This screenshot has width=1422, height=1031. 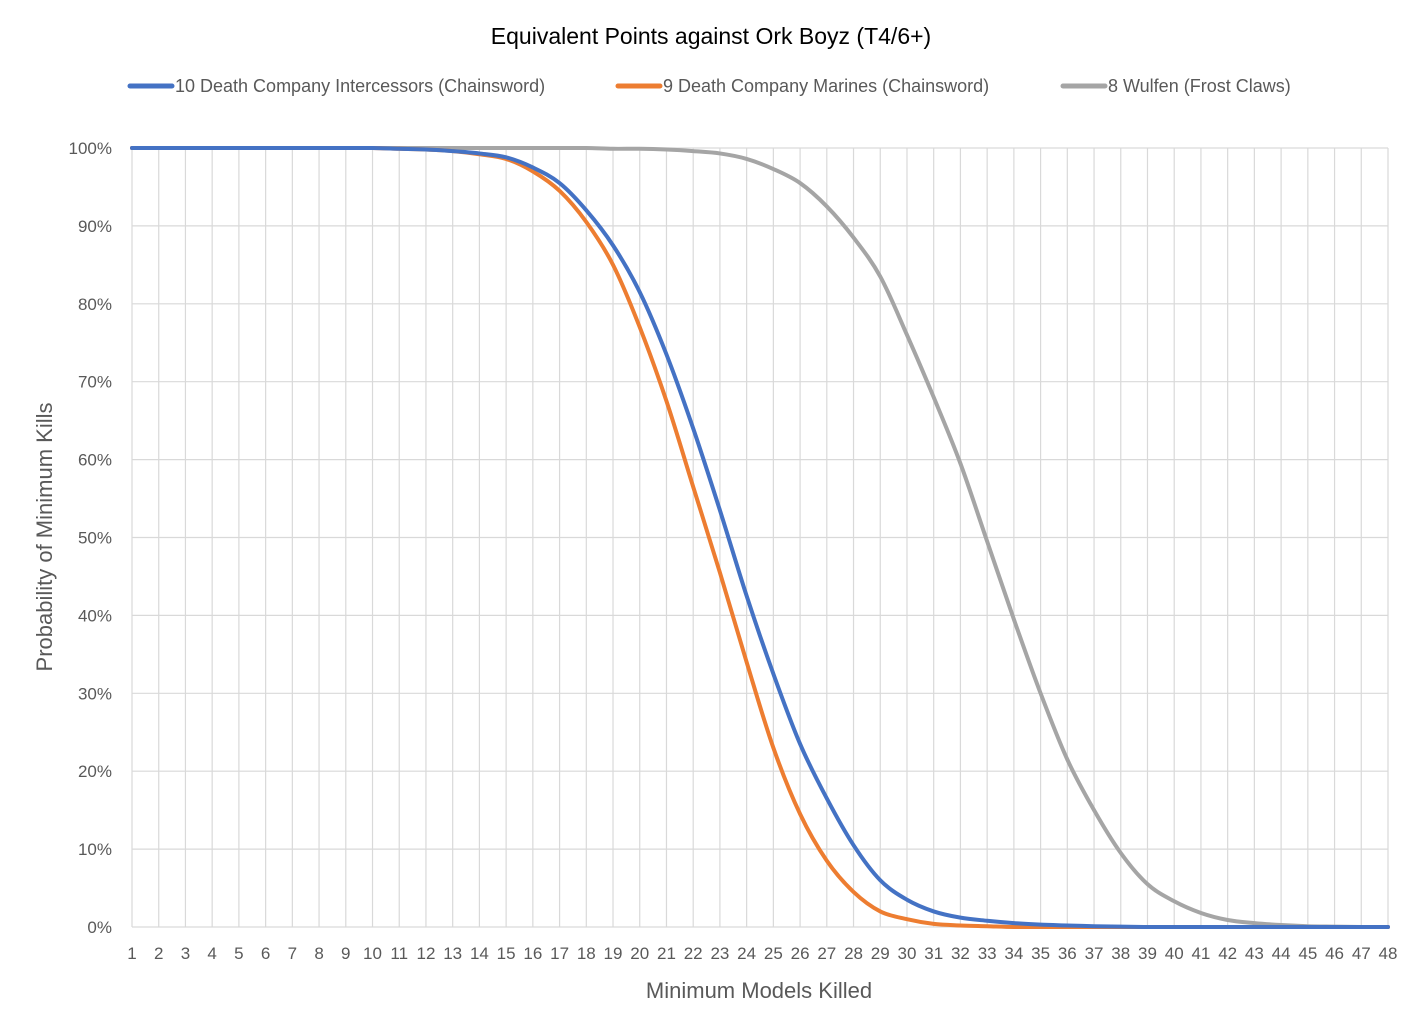 I want to click on x-tick-label: 6, so click(x=265, y=953).